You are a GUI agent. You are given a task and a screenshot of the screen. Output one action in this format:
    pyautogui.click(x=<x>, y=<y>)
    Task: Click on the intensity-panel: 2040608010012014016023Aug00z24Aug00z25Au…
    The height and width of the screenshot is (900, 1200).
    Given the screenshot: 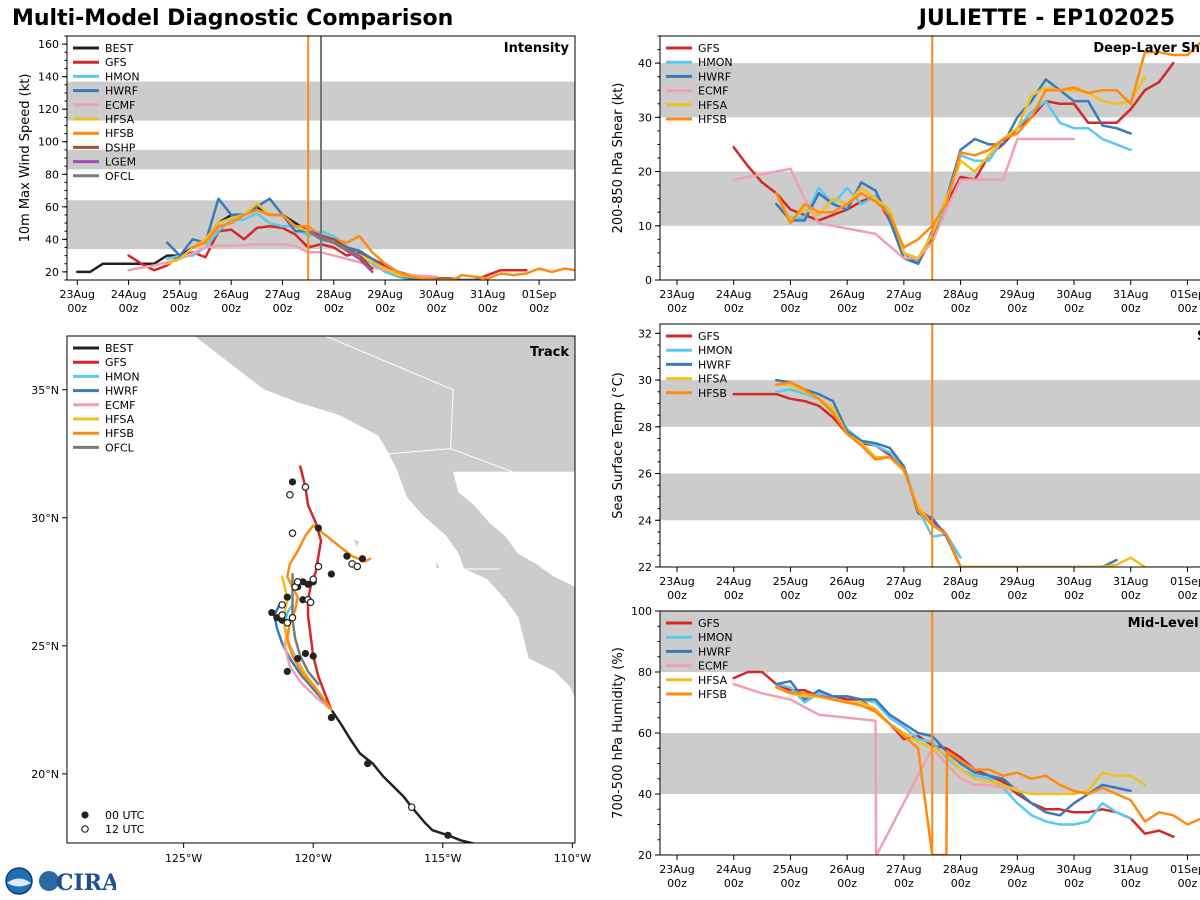 What is the action you would take?
    pyautogui.click(x=297, y=175)
    